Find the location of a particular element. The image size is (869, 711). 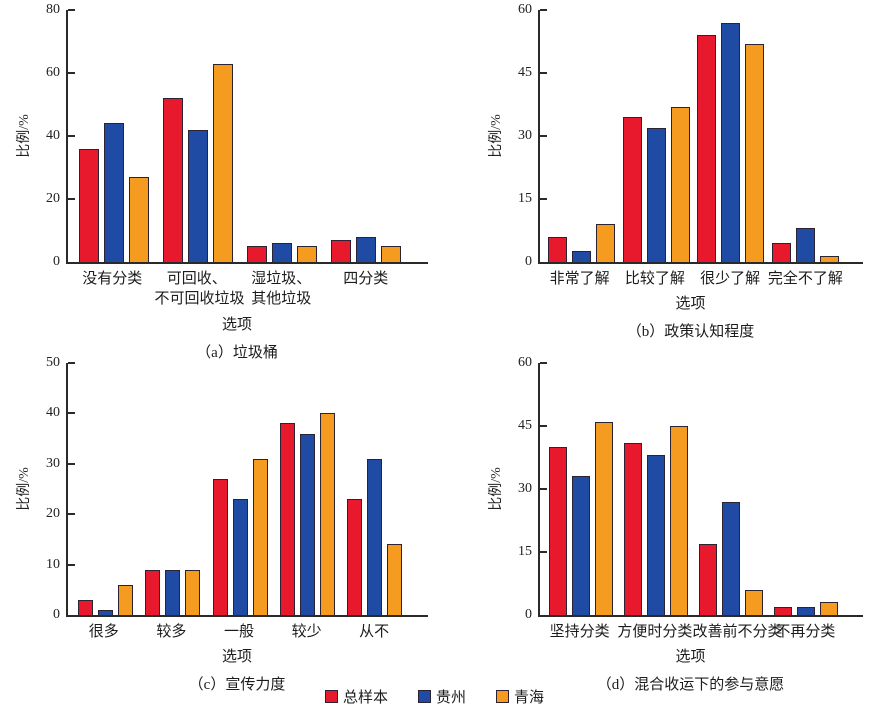

legend-swatch is located at coordinates (424, 696).